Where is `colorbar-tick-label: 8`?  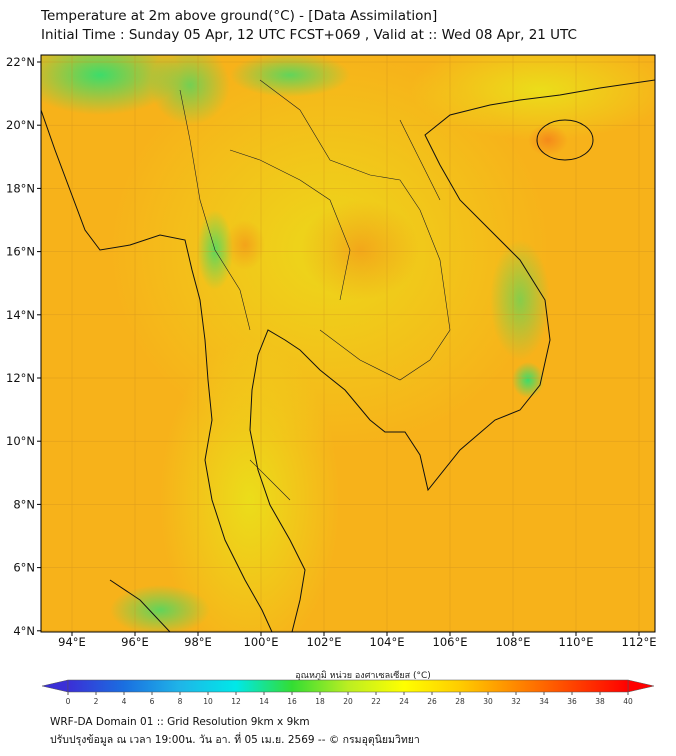 colorbar-tick-label: 8 is located at coordinates (180, 701).